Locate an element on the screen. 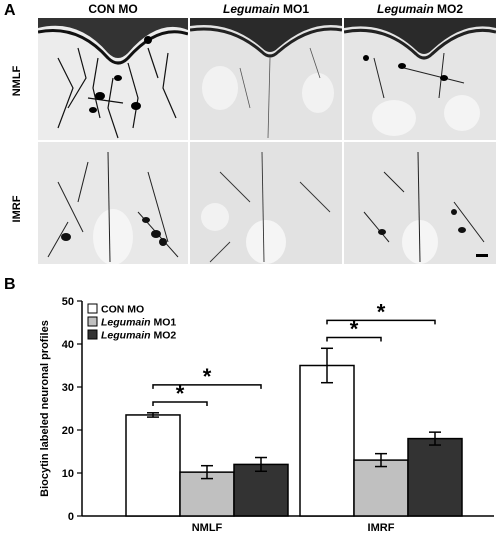 The height and width of the screenshot is (533, 500). column-header-con-mo: CON MO is located at coordinates (113, 9).